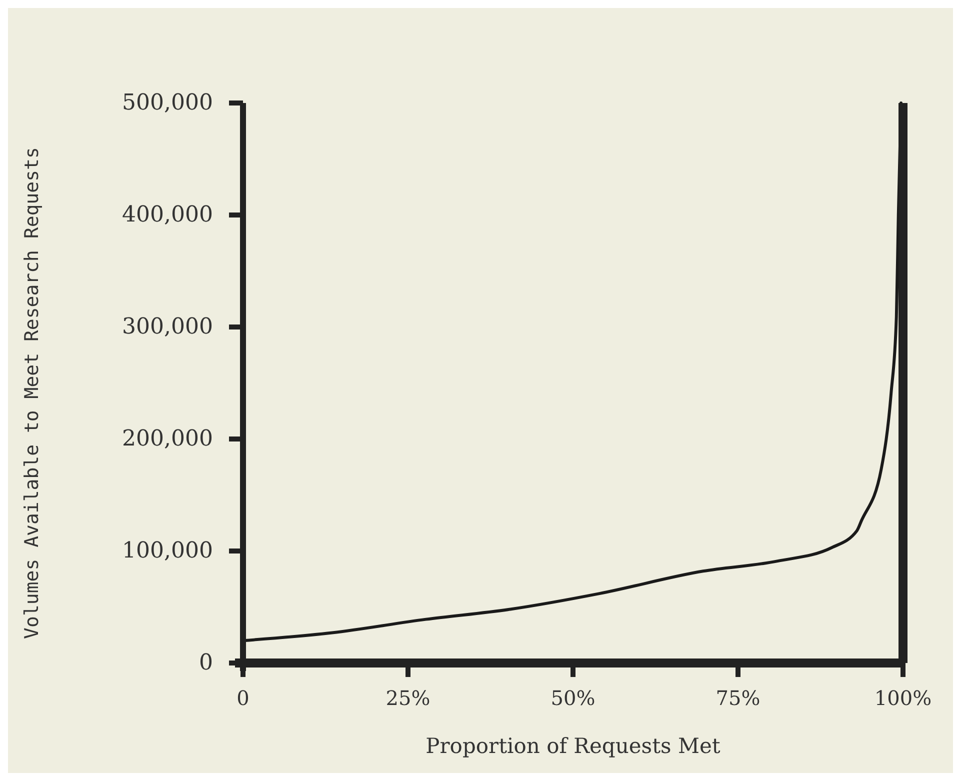 Image resolution: width=961 pixels, height=781 pixels. Describe the element at coordinates (243, 698) in the screenshot. I see `x-tick-label: 0` at that location.